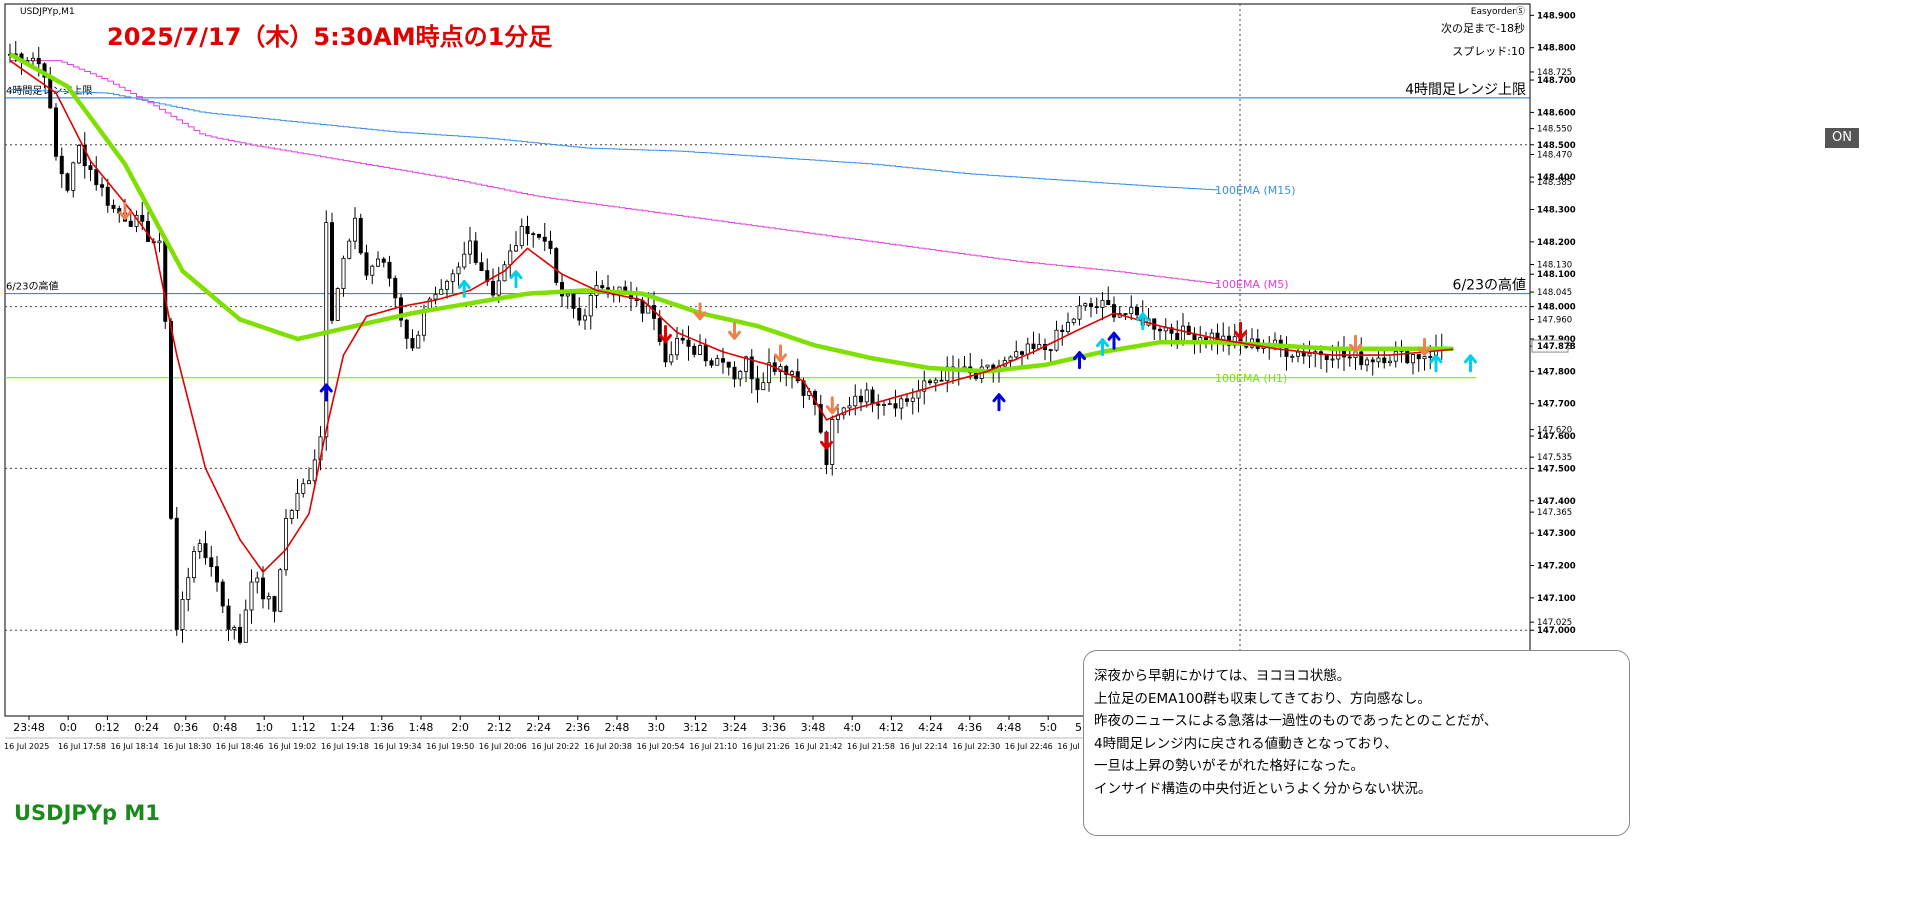 This screenshot has height=923, width=1920. I want to click on on-toggle-button: ON, so click(1842, 138).